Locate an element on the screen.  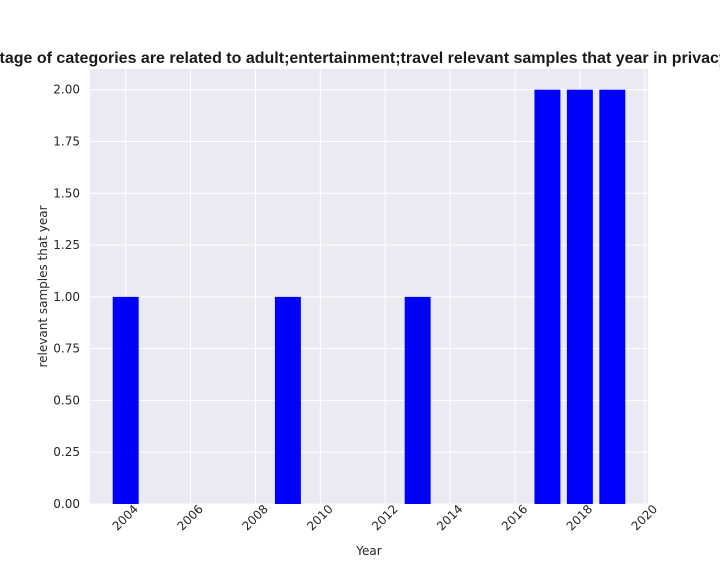
y-axis-label: relevant samples that year is located at coordinates (43, 286).